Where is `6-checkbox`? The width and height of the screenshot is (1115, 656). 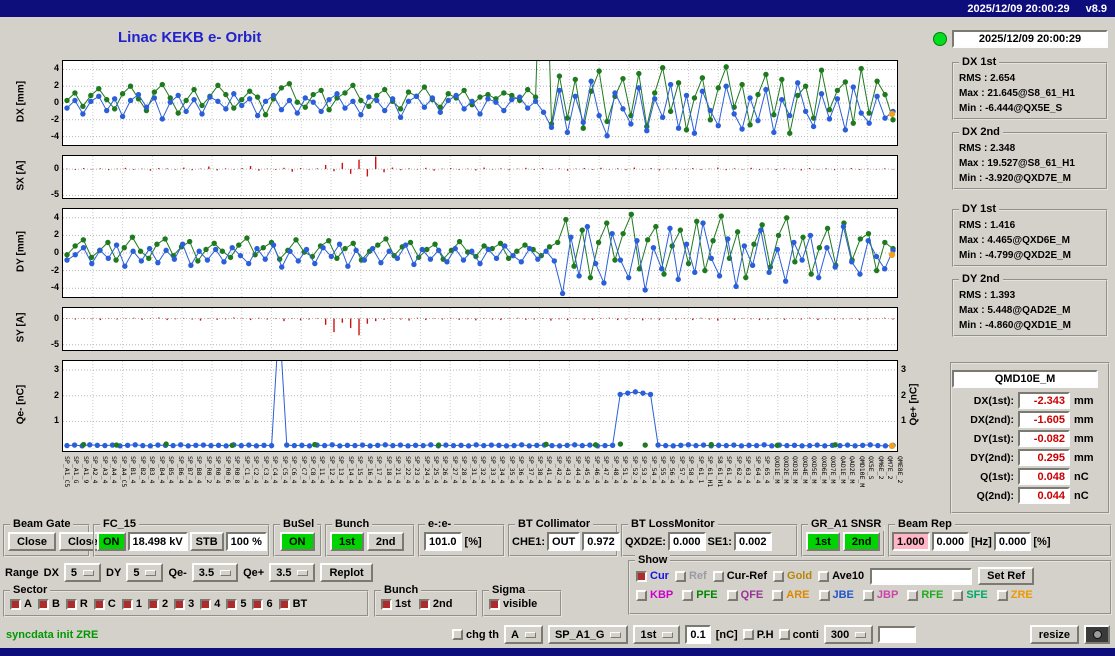
6-checkbox is located at coordinates (258, 604).